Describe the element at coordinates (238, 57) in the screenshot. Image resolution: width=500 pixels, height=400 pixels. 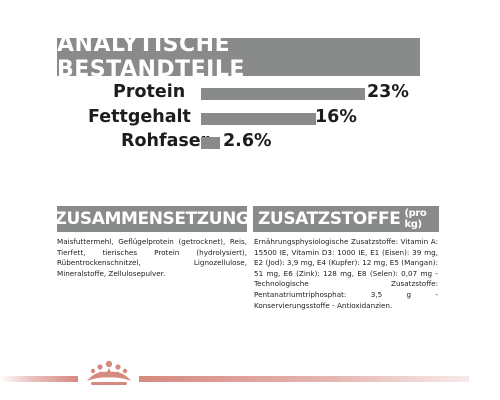
I see `analysis-title: ANALYTISCHE BESTANDTEILE` at that location.